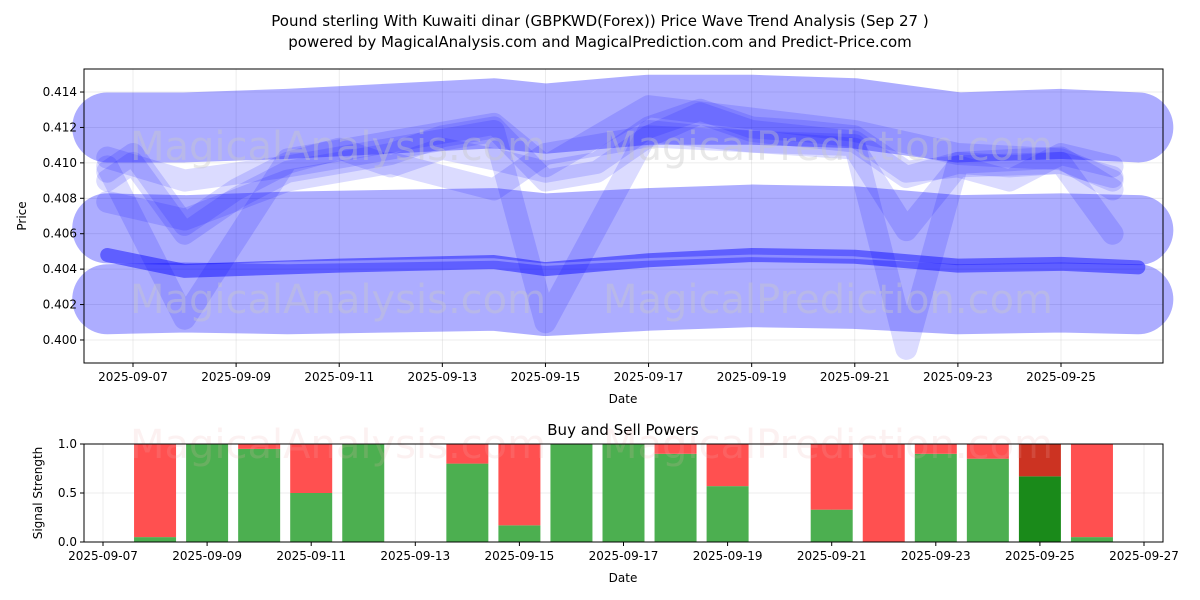 The image size is (1200, 600). Describe the element at coordinates (103, 556) in the screenshot. I see `signal-x-tick-label: 2025-09-07` at that location.